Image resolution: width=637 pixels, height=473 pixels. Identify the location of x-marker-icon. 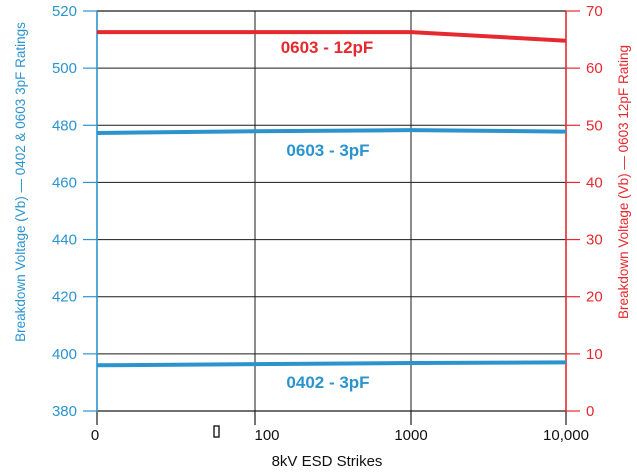
(216, 431).